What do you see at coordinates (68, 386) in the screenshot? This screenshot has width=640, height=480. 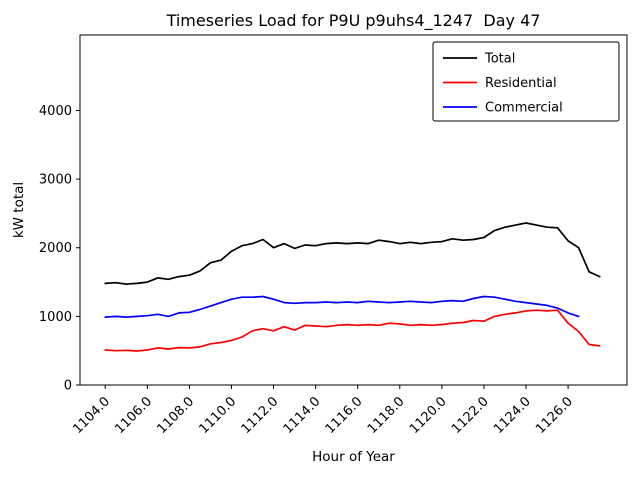 I see `y-tick-label: 0` at bounding box center [68, 386].